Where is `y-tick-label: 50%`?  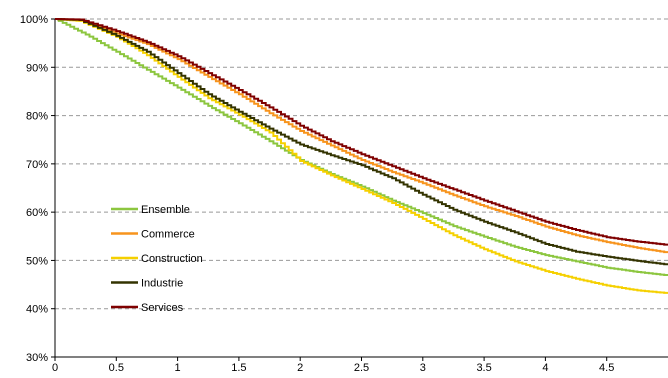 y-tick-label: 50% is located at coordinates (37, 261).